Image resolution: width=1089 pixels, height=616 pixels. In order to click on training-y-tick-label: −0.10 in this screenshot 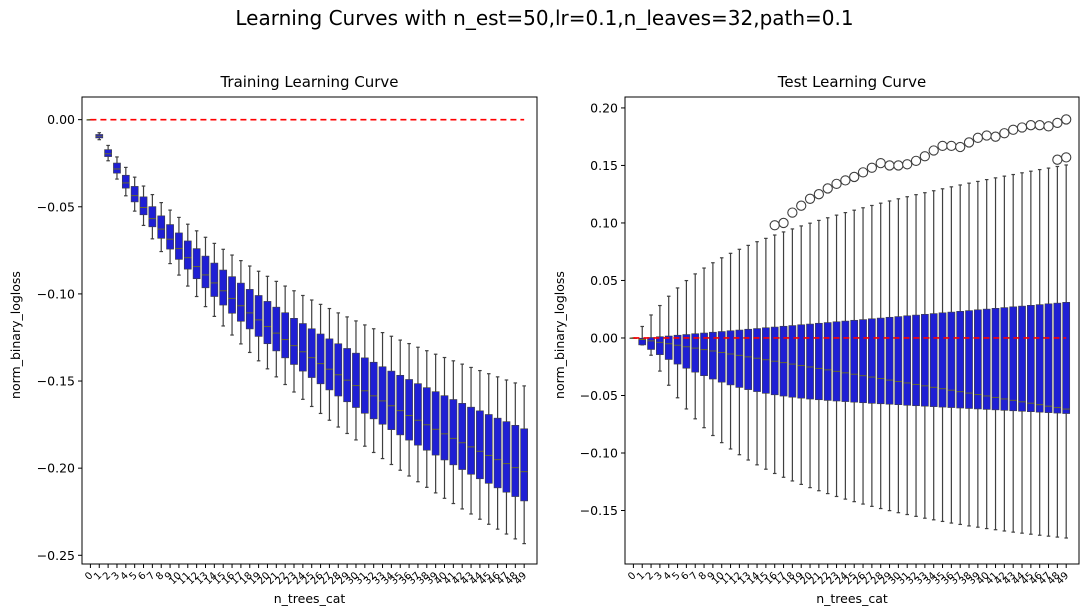, I will do `click(56, 293)`.